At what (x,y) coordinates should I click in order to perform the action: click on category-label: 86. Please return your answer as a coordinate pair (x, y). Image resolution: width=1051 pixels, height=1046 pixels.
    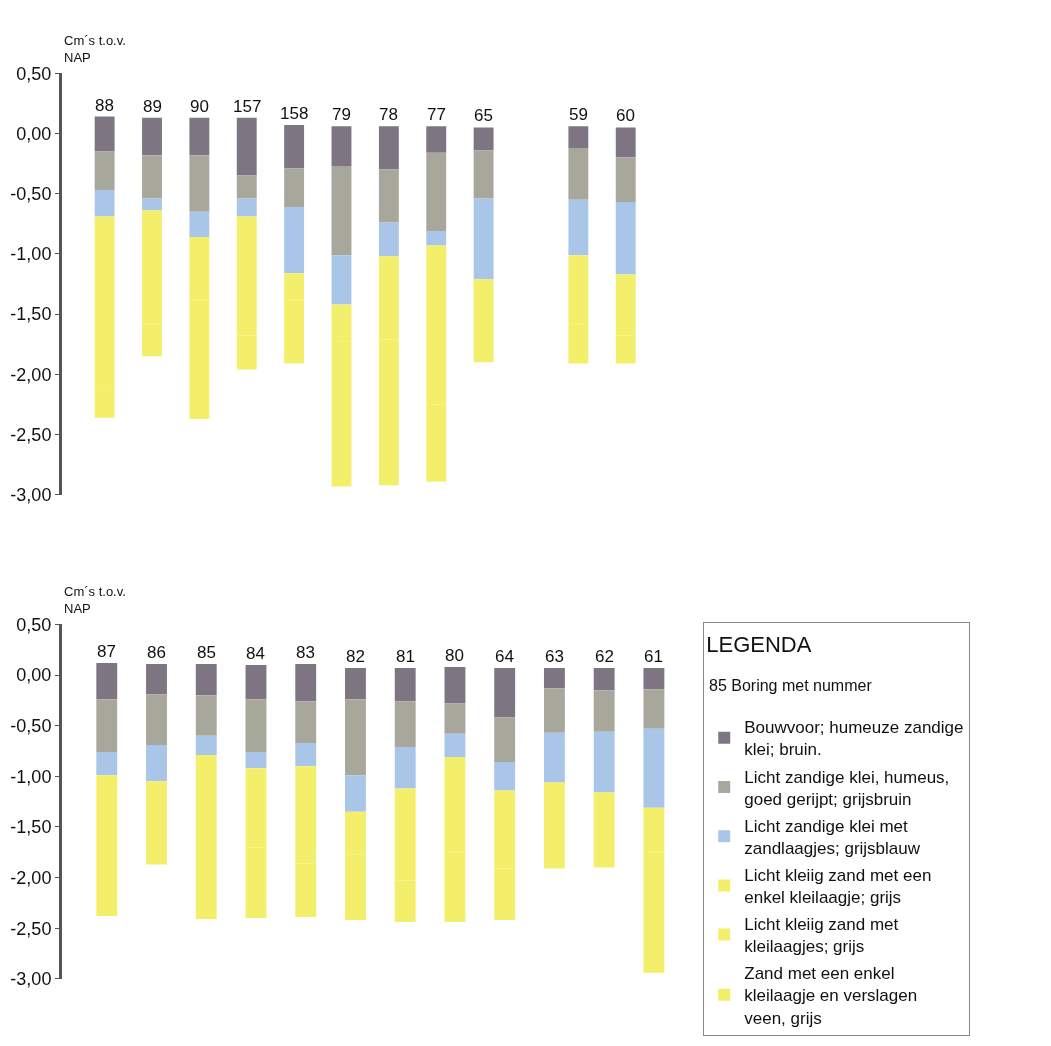
    Looking at the image, I should click on (156, 652).